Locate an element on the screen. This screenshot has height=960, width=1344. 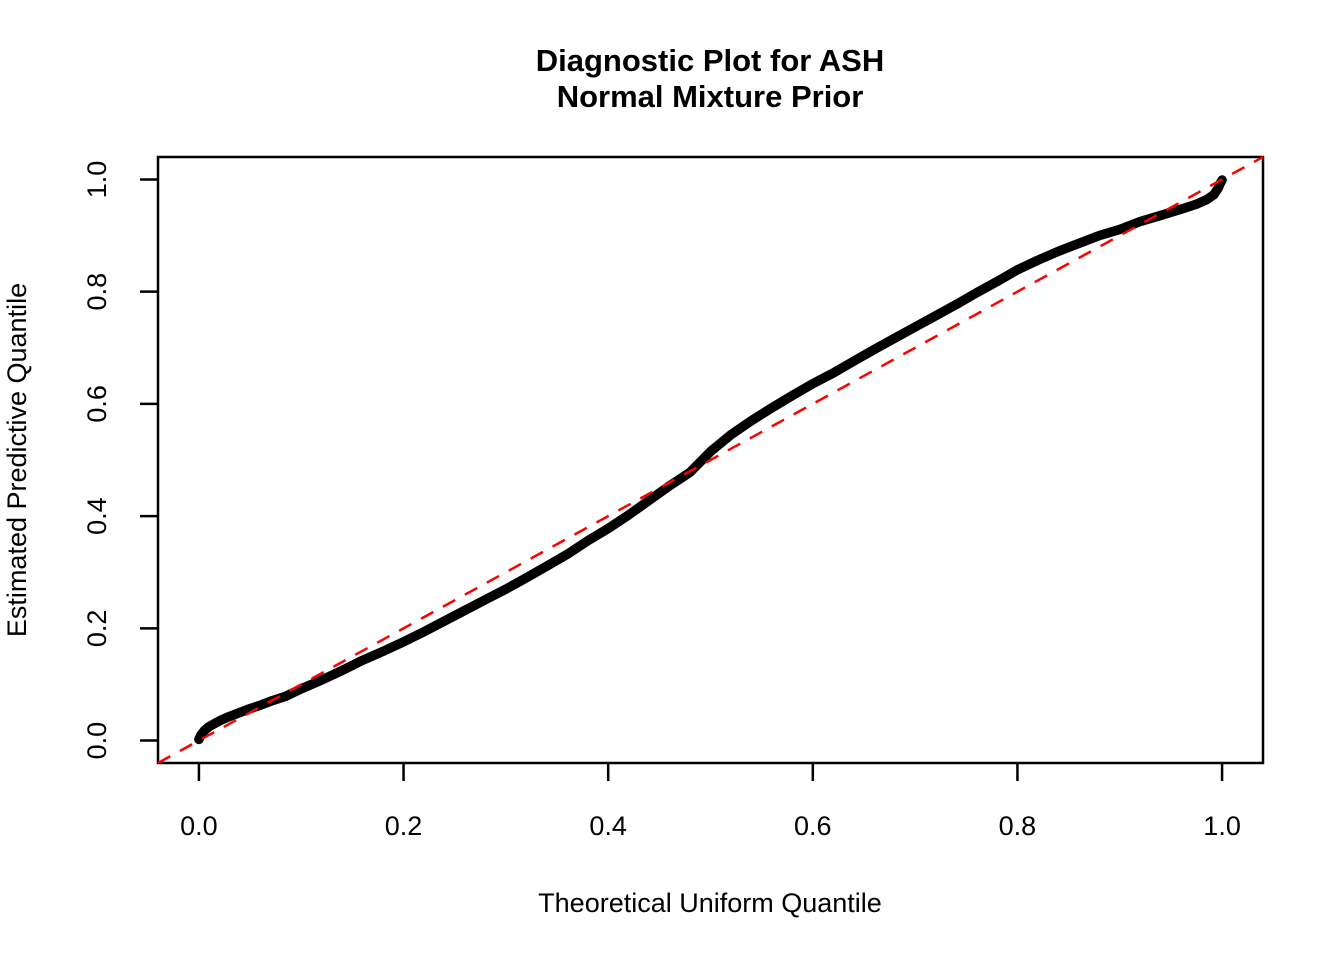
x-tick-label: 0.6 is located at coordinates (813, 826).